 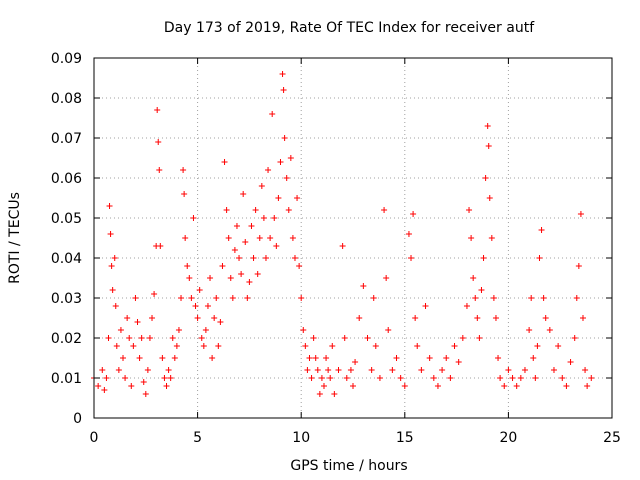 What do you see at coordinates (66, 99) in the screenshot?
I see `y-tick-label: 0.08` at bounding box center [66, 99].